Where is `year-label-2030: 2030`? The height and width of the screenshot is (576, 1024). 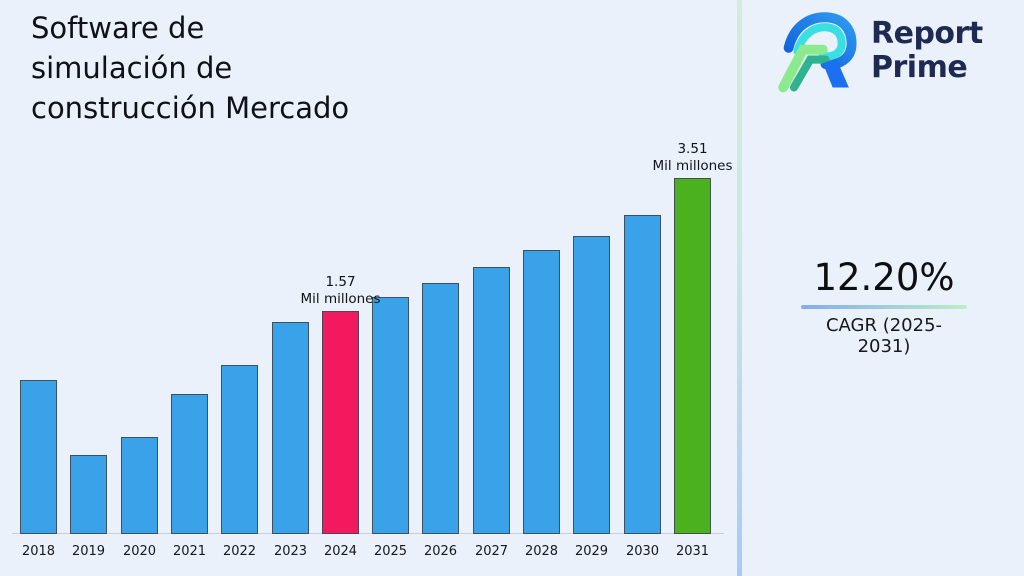 year-label-2030: 2030 is located at coordinates (642, 551).